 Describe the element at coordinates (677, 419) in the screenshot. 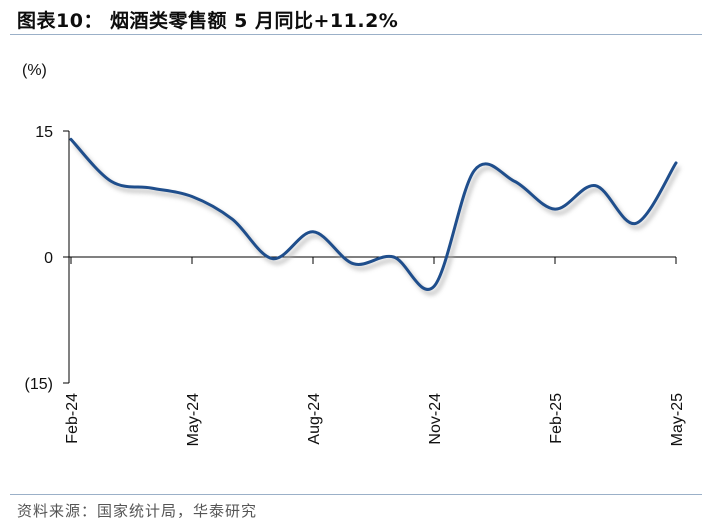

I see `x-tick-label: May-25` at that location.